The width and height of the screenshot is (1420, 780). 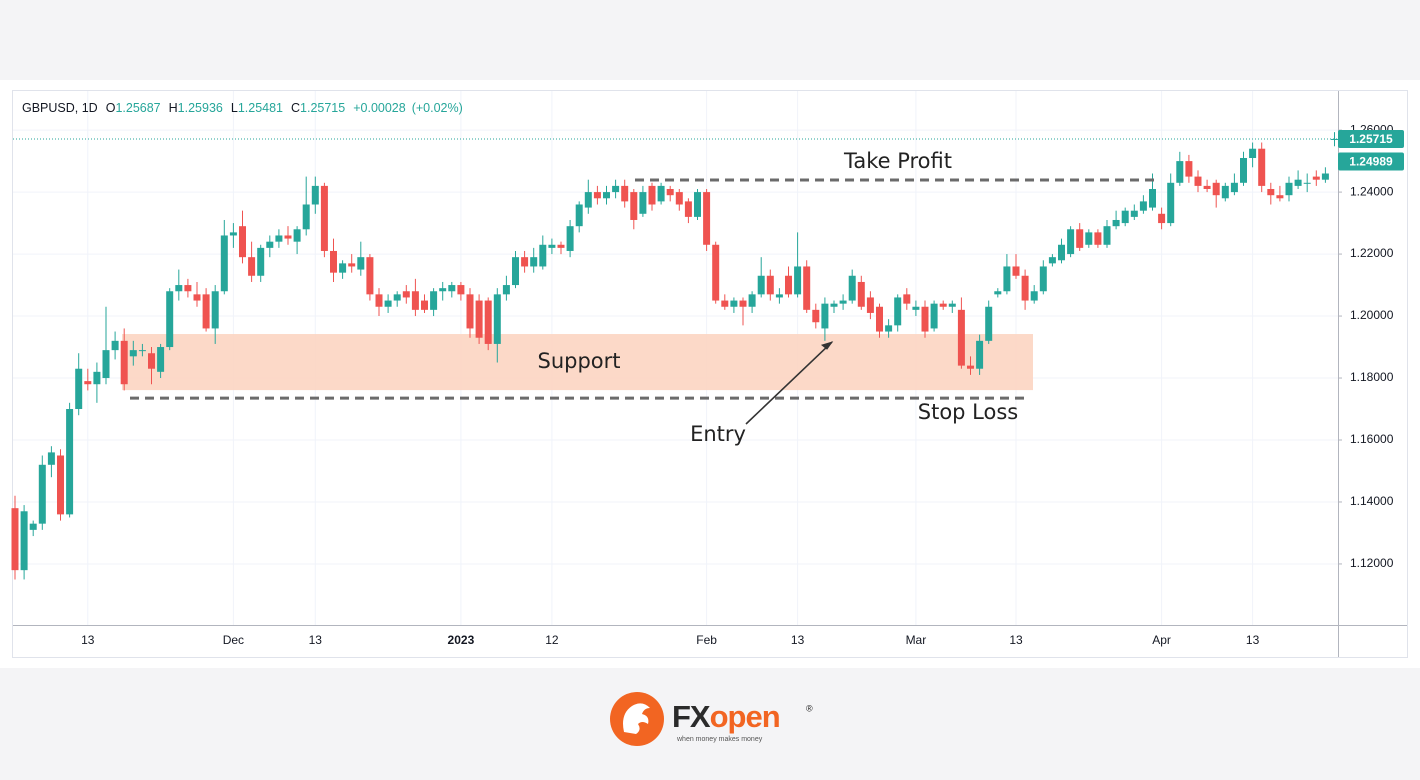 I want to click on support-label: Support, so click(x=578, y=361).